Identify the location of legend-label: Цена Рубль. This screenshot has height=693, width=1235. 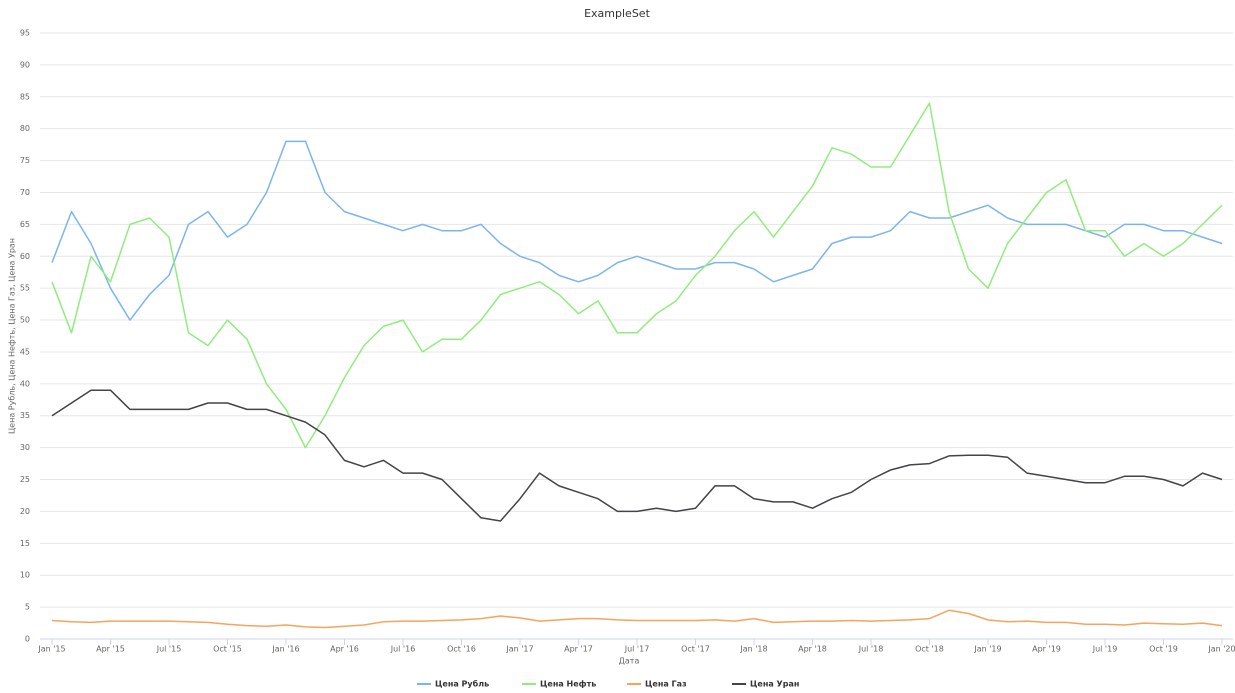
(462, 684).